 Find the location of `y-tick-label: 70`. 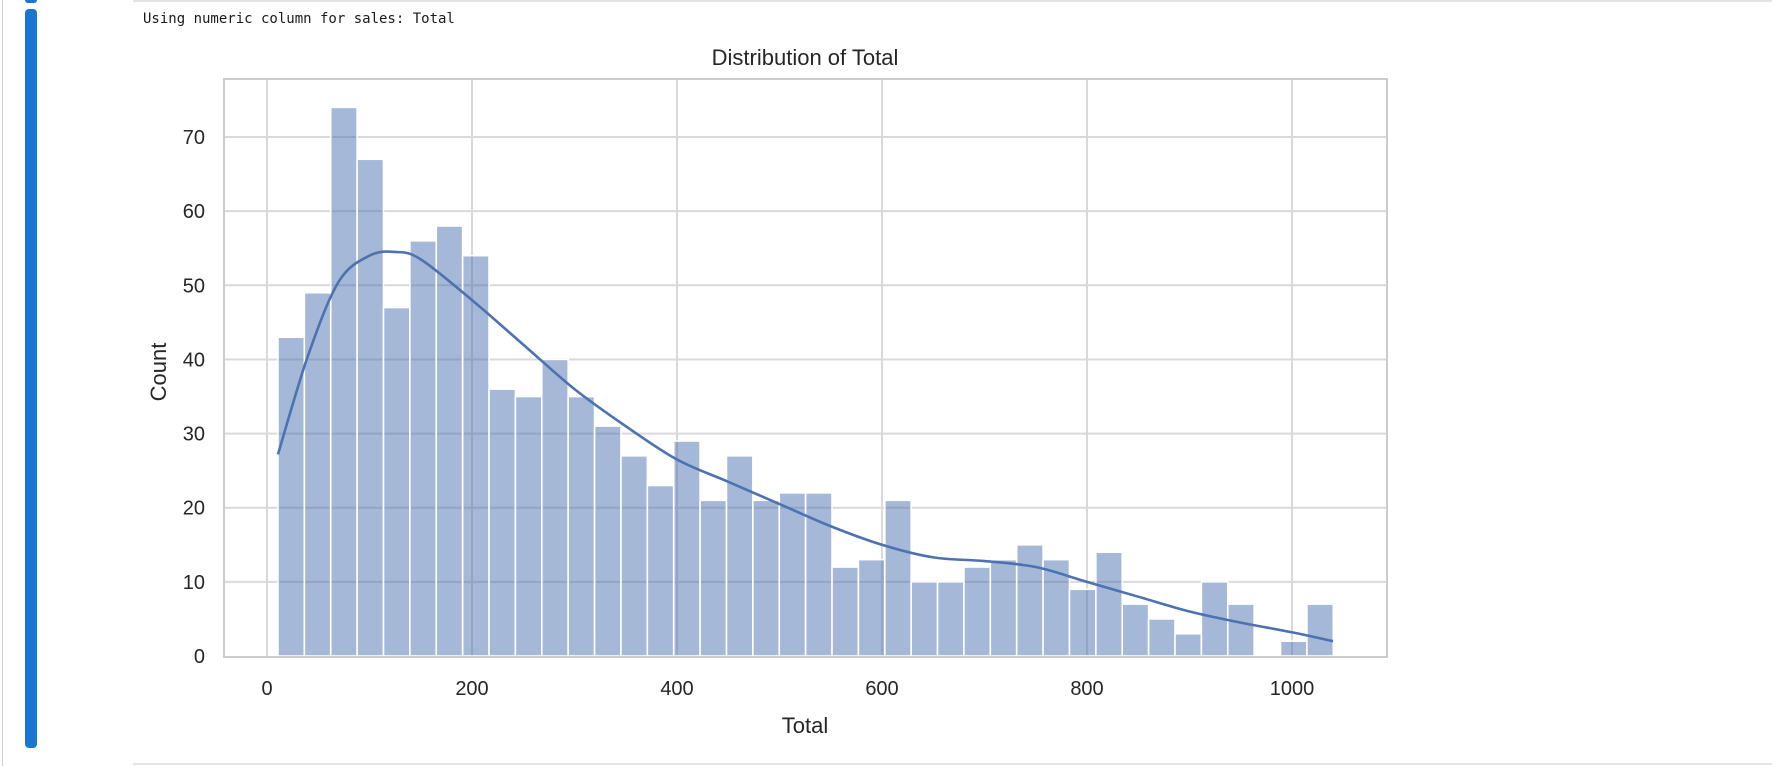

y-tick-label: 70 is located at coordinates (194, 138).